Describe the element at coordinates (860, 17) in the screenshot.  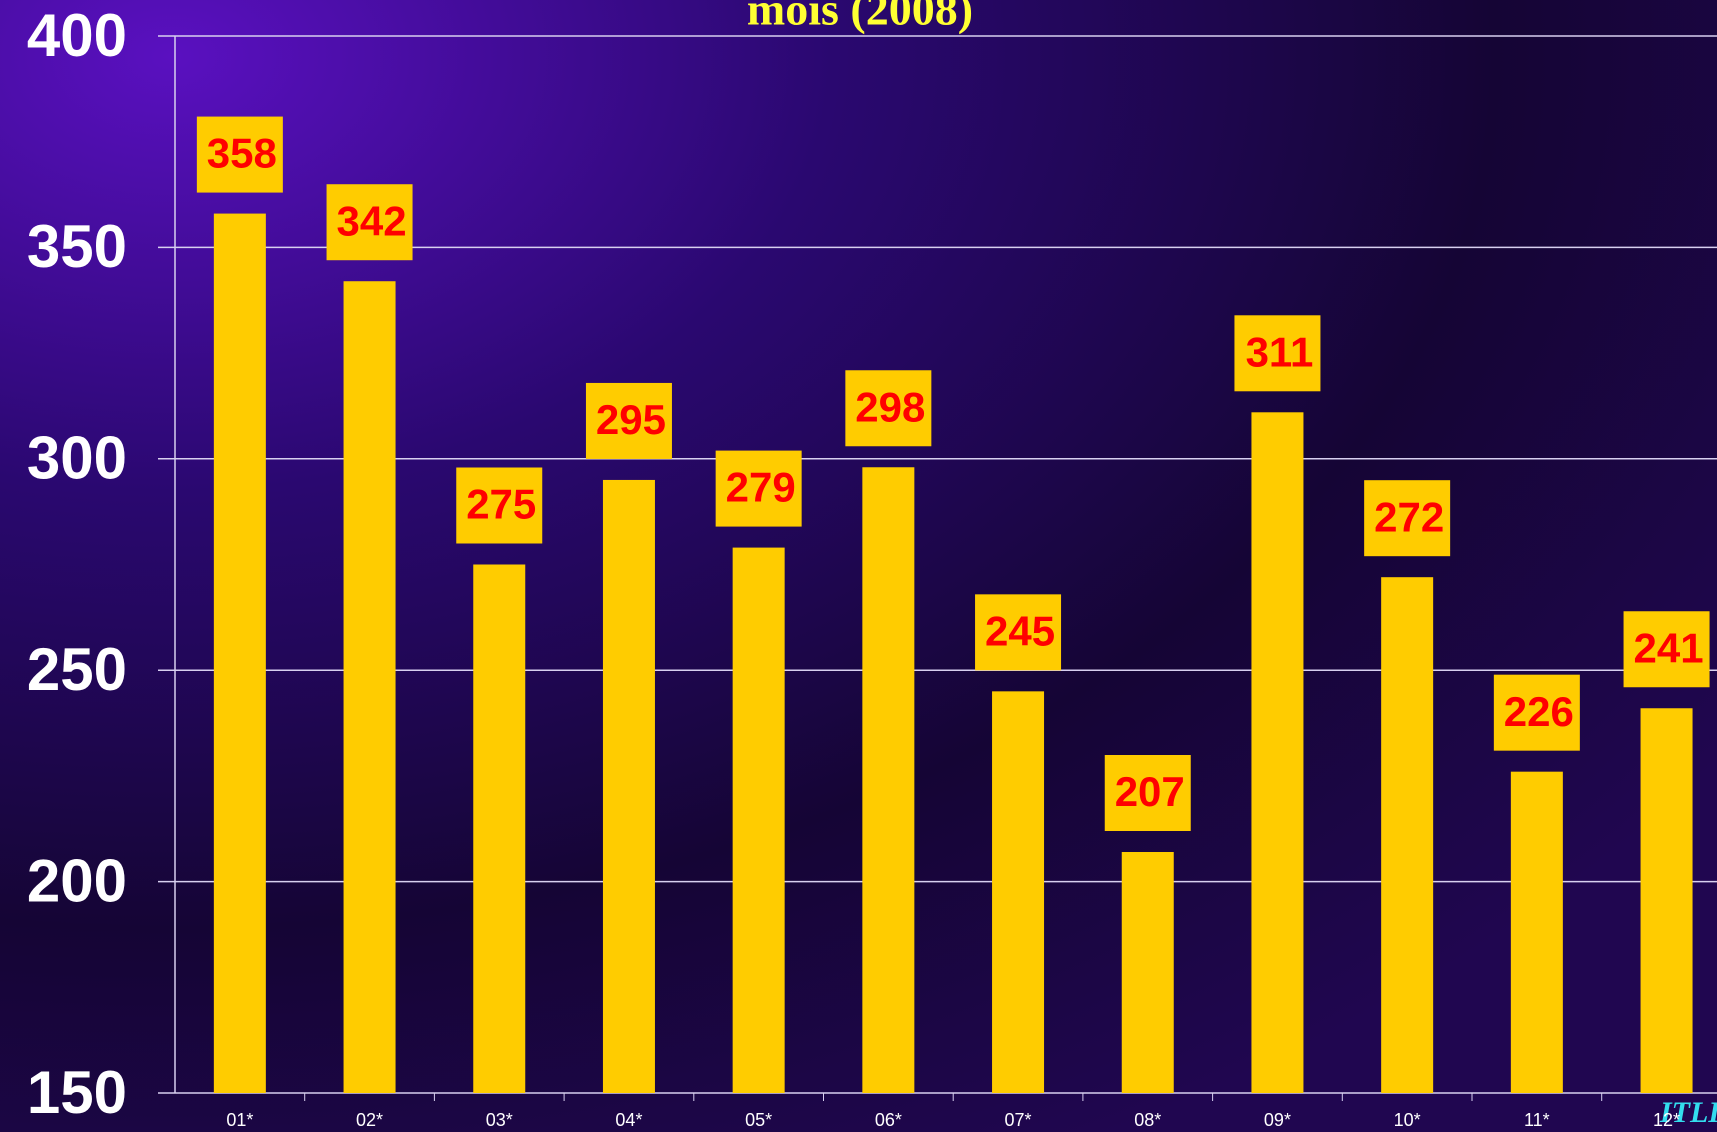
I see `chart-title: mois (2008)` at that location.